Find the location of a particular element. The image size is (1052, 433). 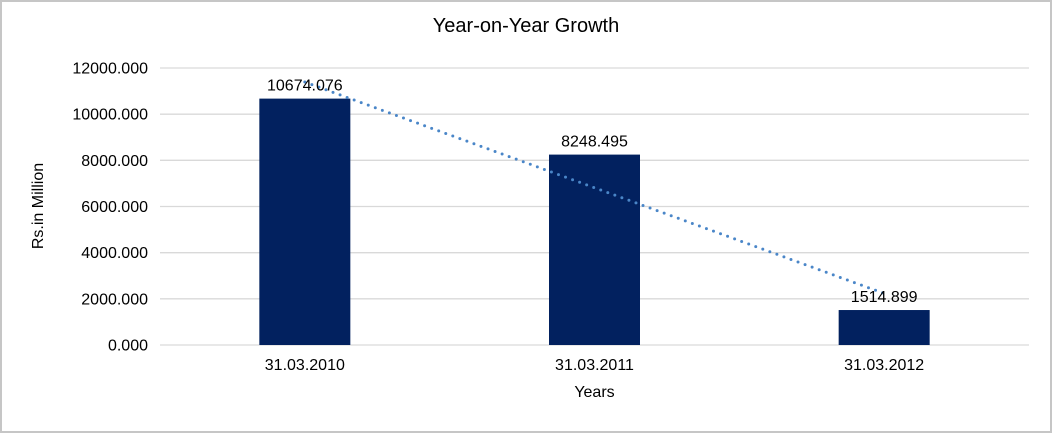

data-label: 10674.076 is located at coordinates (305, 86).